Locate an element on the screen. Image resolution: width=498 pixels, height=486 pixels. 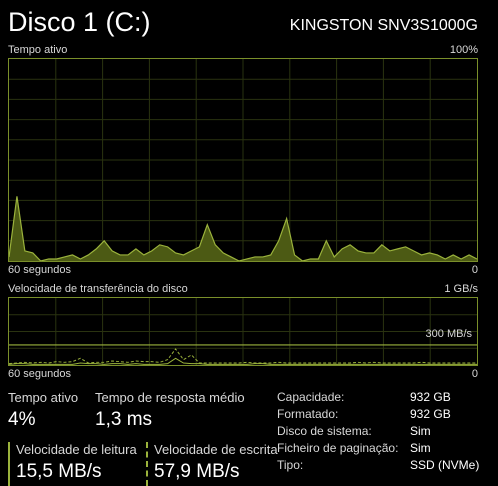
read-speed-value: 15,5 MB/s is located at coordinates (59, 471).